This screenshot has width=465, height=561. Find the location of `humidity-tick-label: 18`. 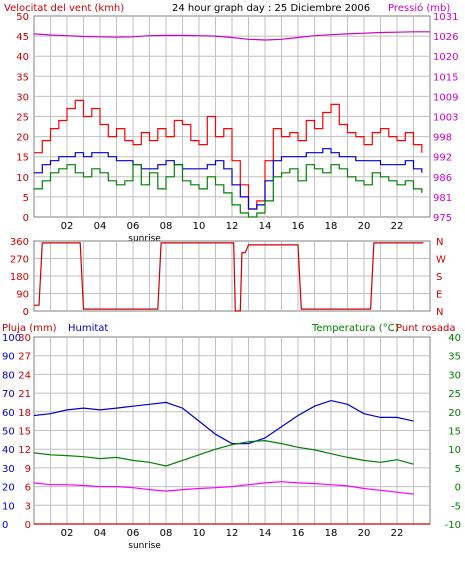

humidity-tick-label: 18 is located at coordinates (24, 413).